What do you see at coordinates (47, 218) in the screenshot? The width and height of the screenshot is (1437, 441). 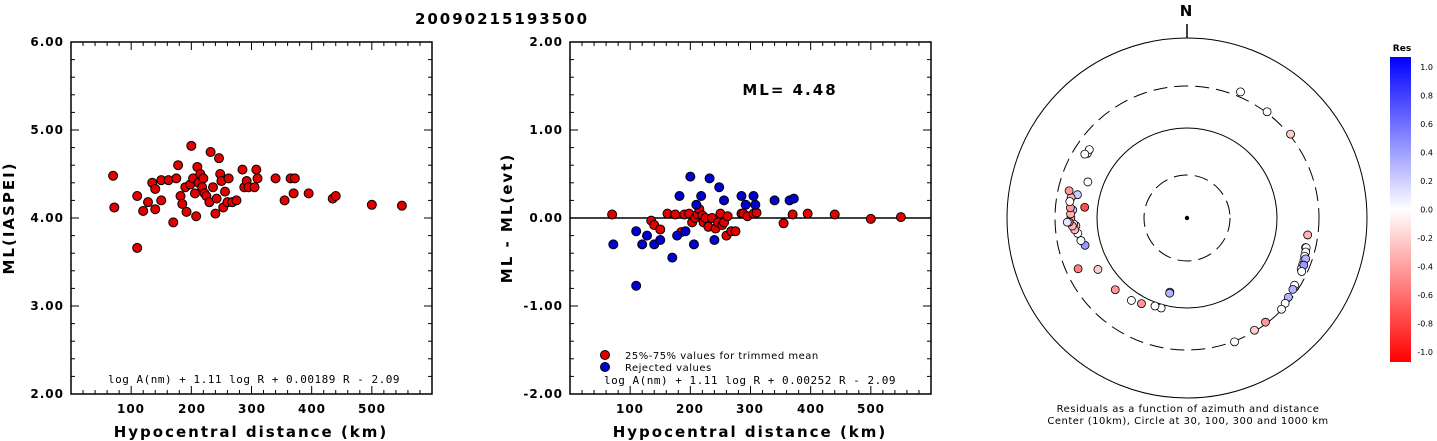 I see `tick-label-y: 4.00` at bounding box center [47, 218].